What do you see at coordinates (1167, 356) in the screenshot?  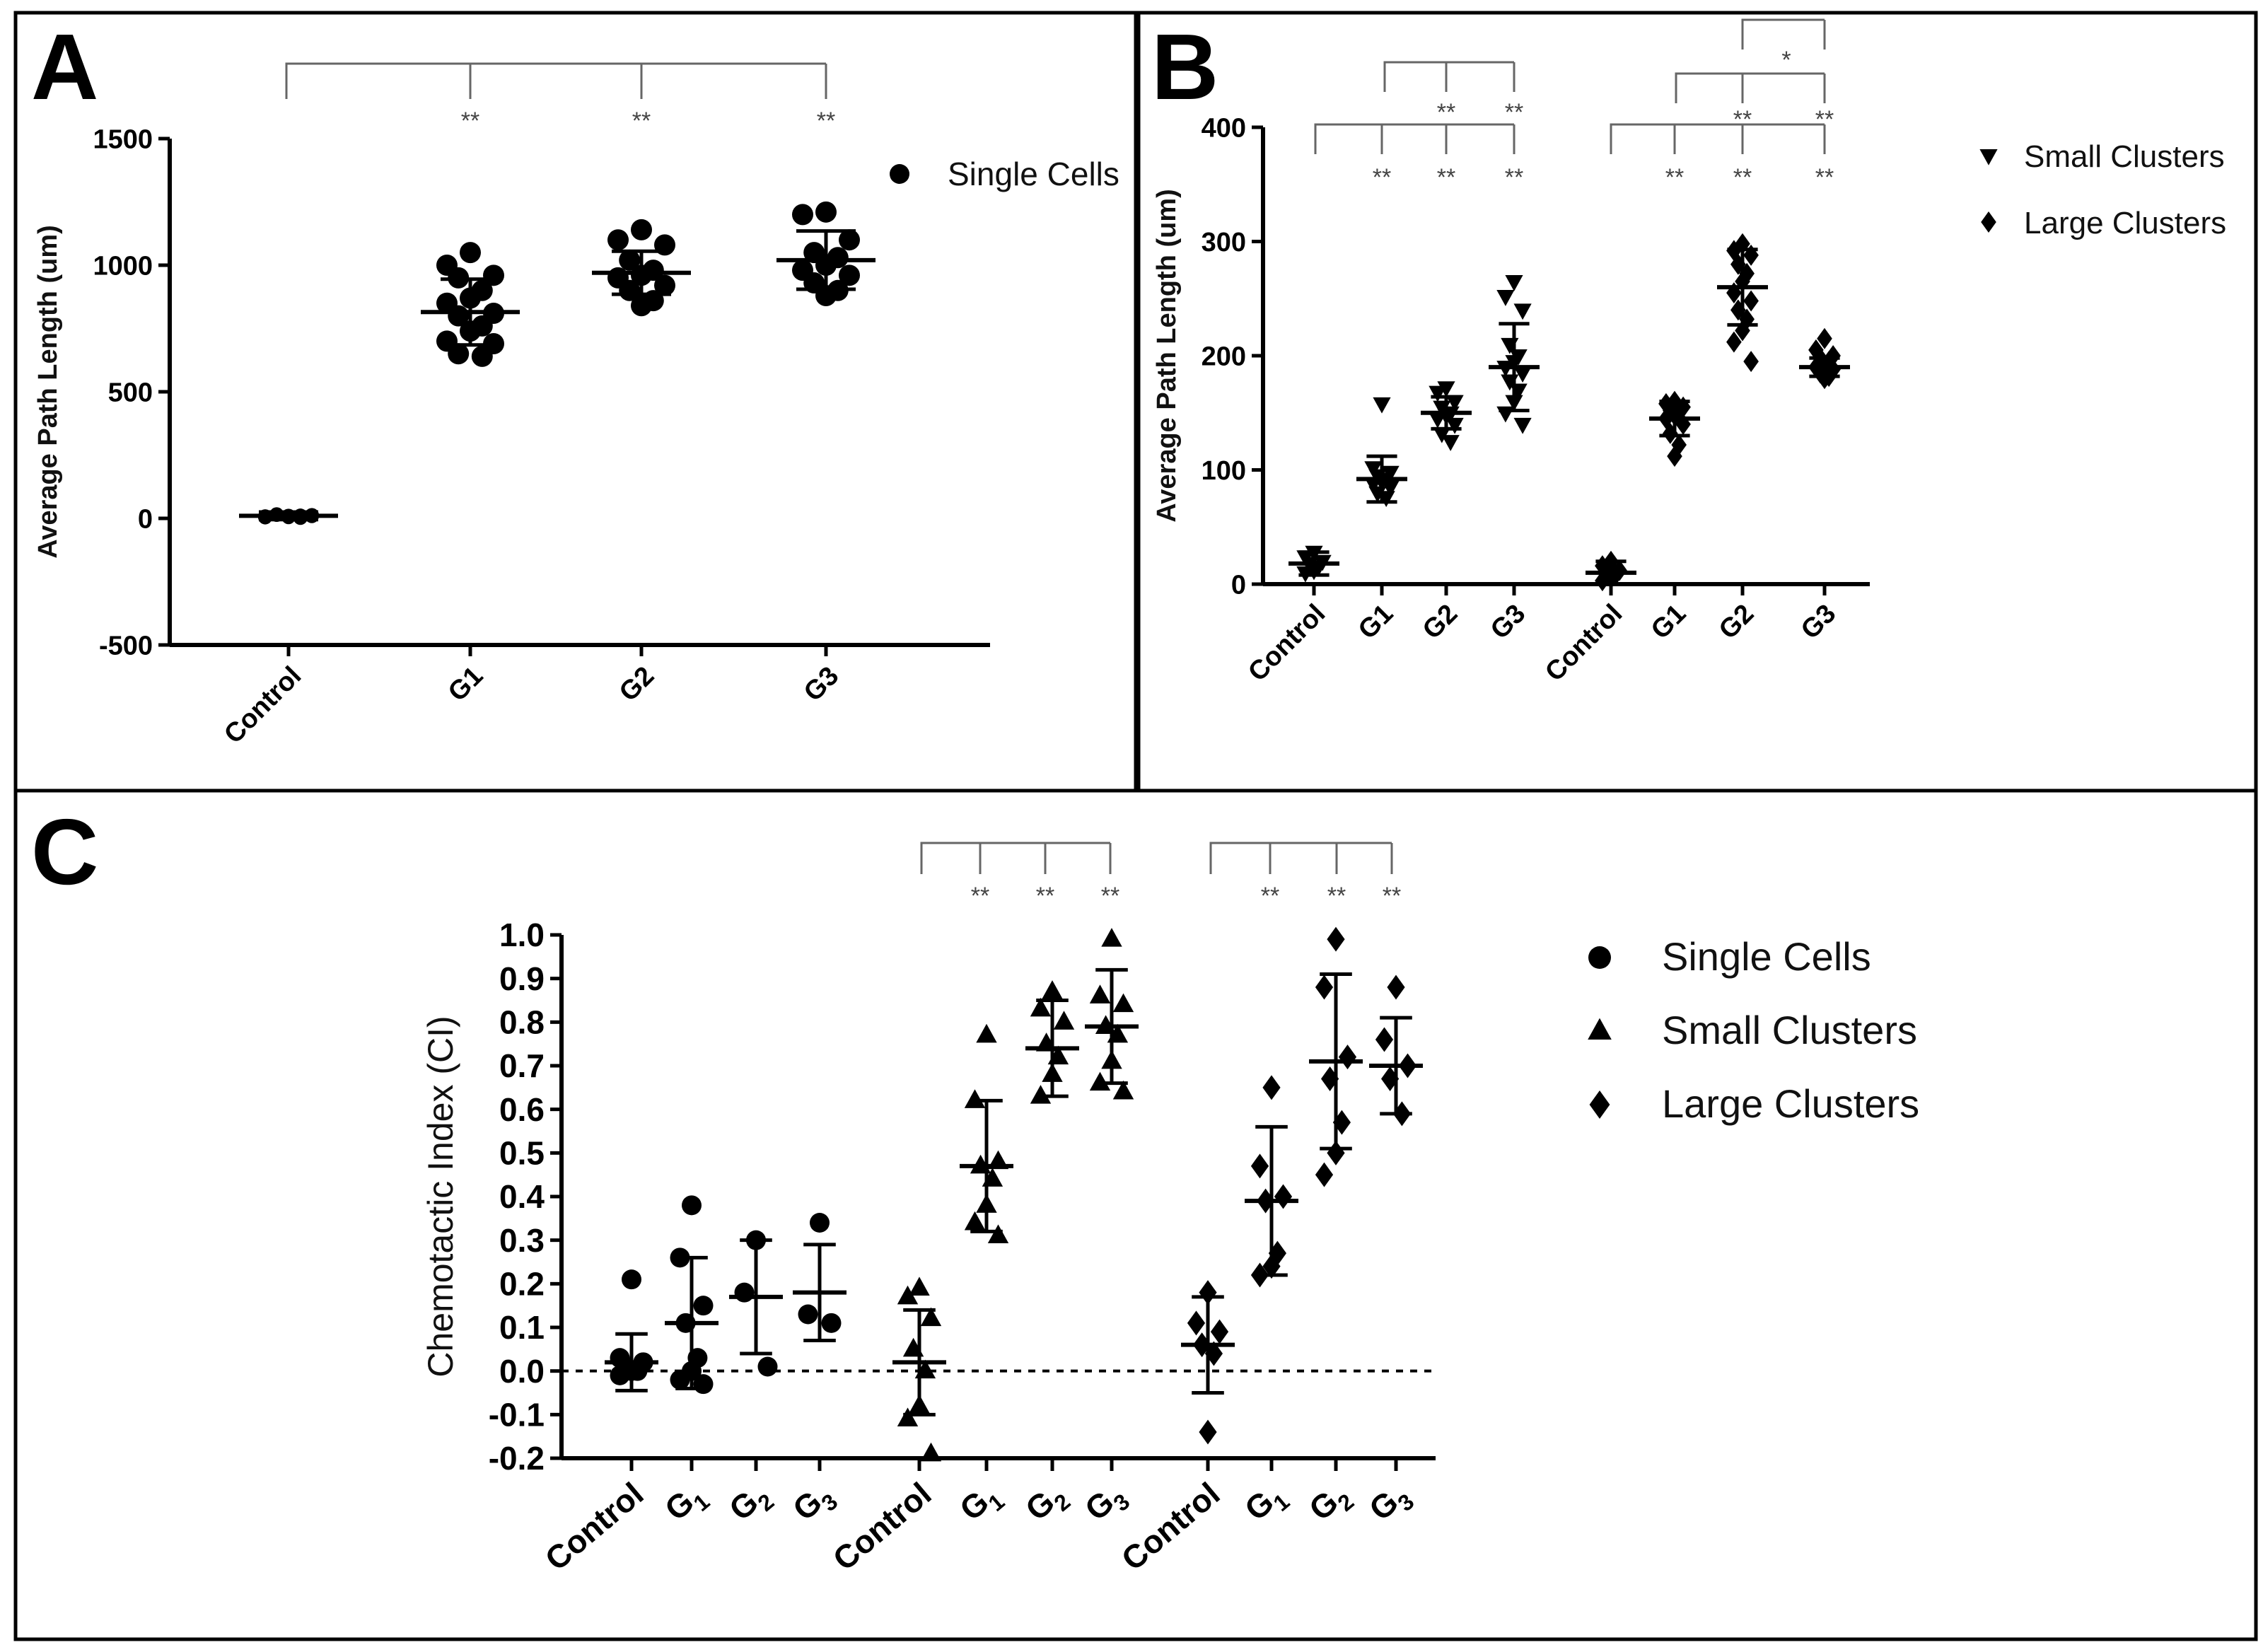 I see `y-axis-label: Average Path Length (um)` at bounding box center [1167, 356].